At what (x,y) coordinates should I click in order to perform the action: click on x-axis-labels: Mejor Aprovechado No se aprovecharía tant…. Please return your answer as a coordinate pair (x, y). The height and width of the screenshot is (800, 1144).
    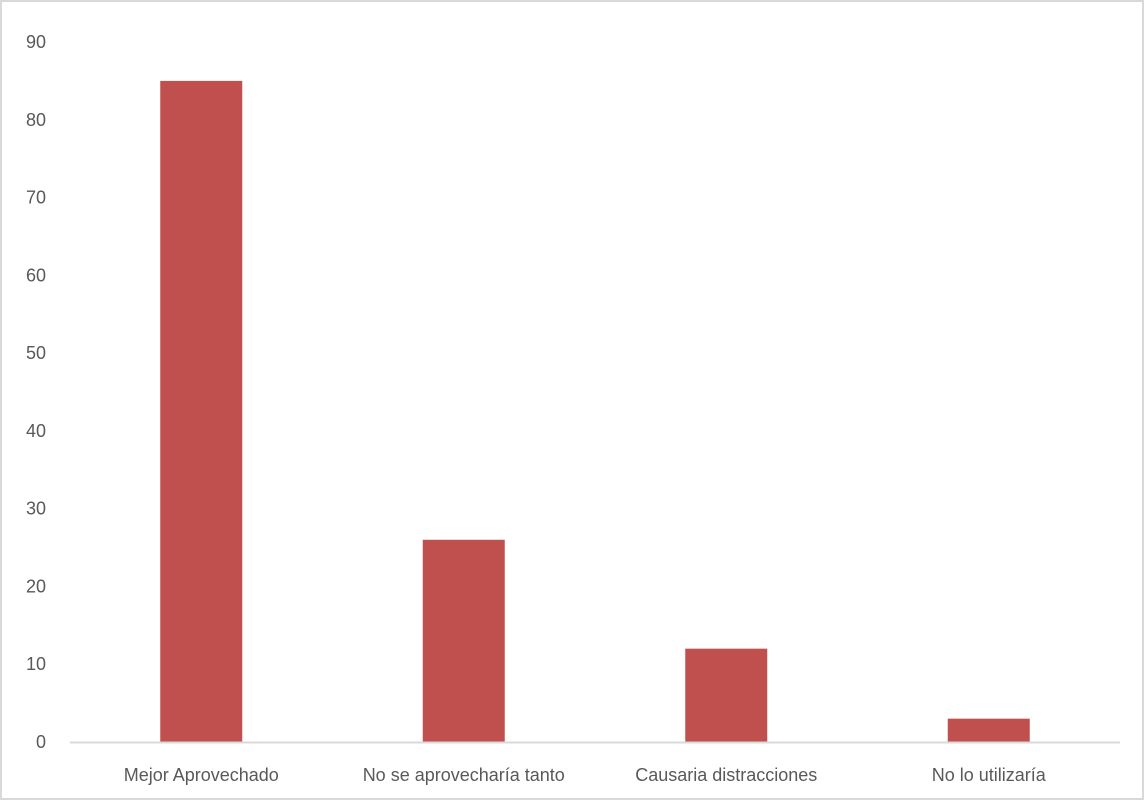
    Looking at the image, I should click on (585, 775).